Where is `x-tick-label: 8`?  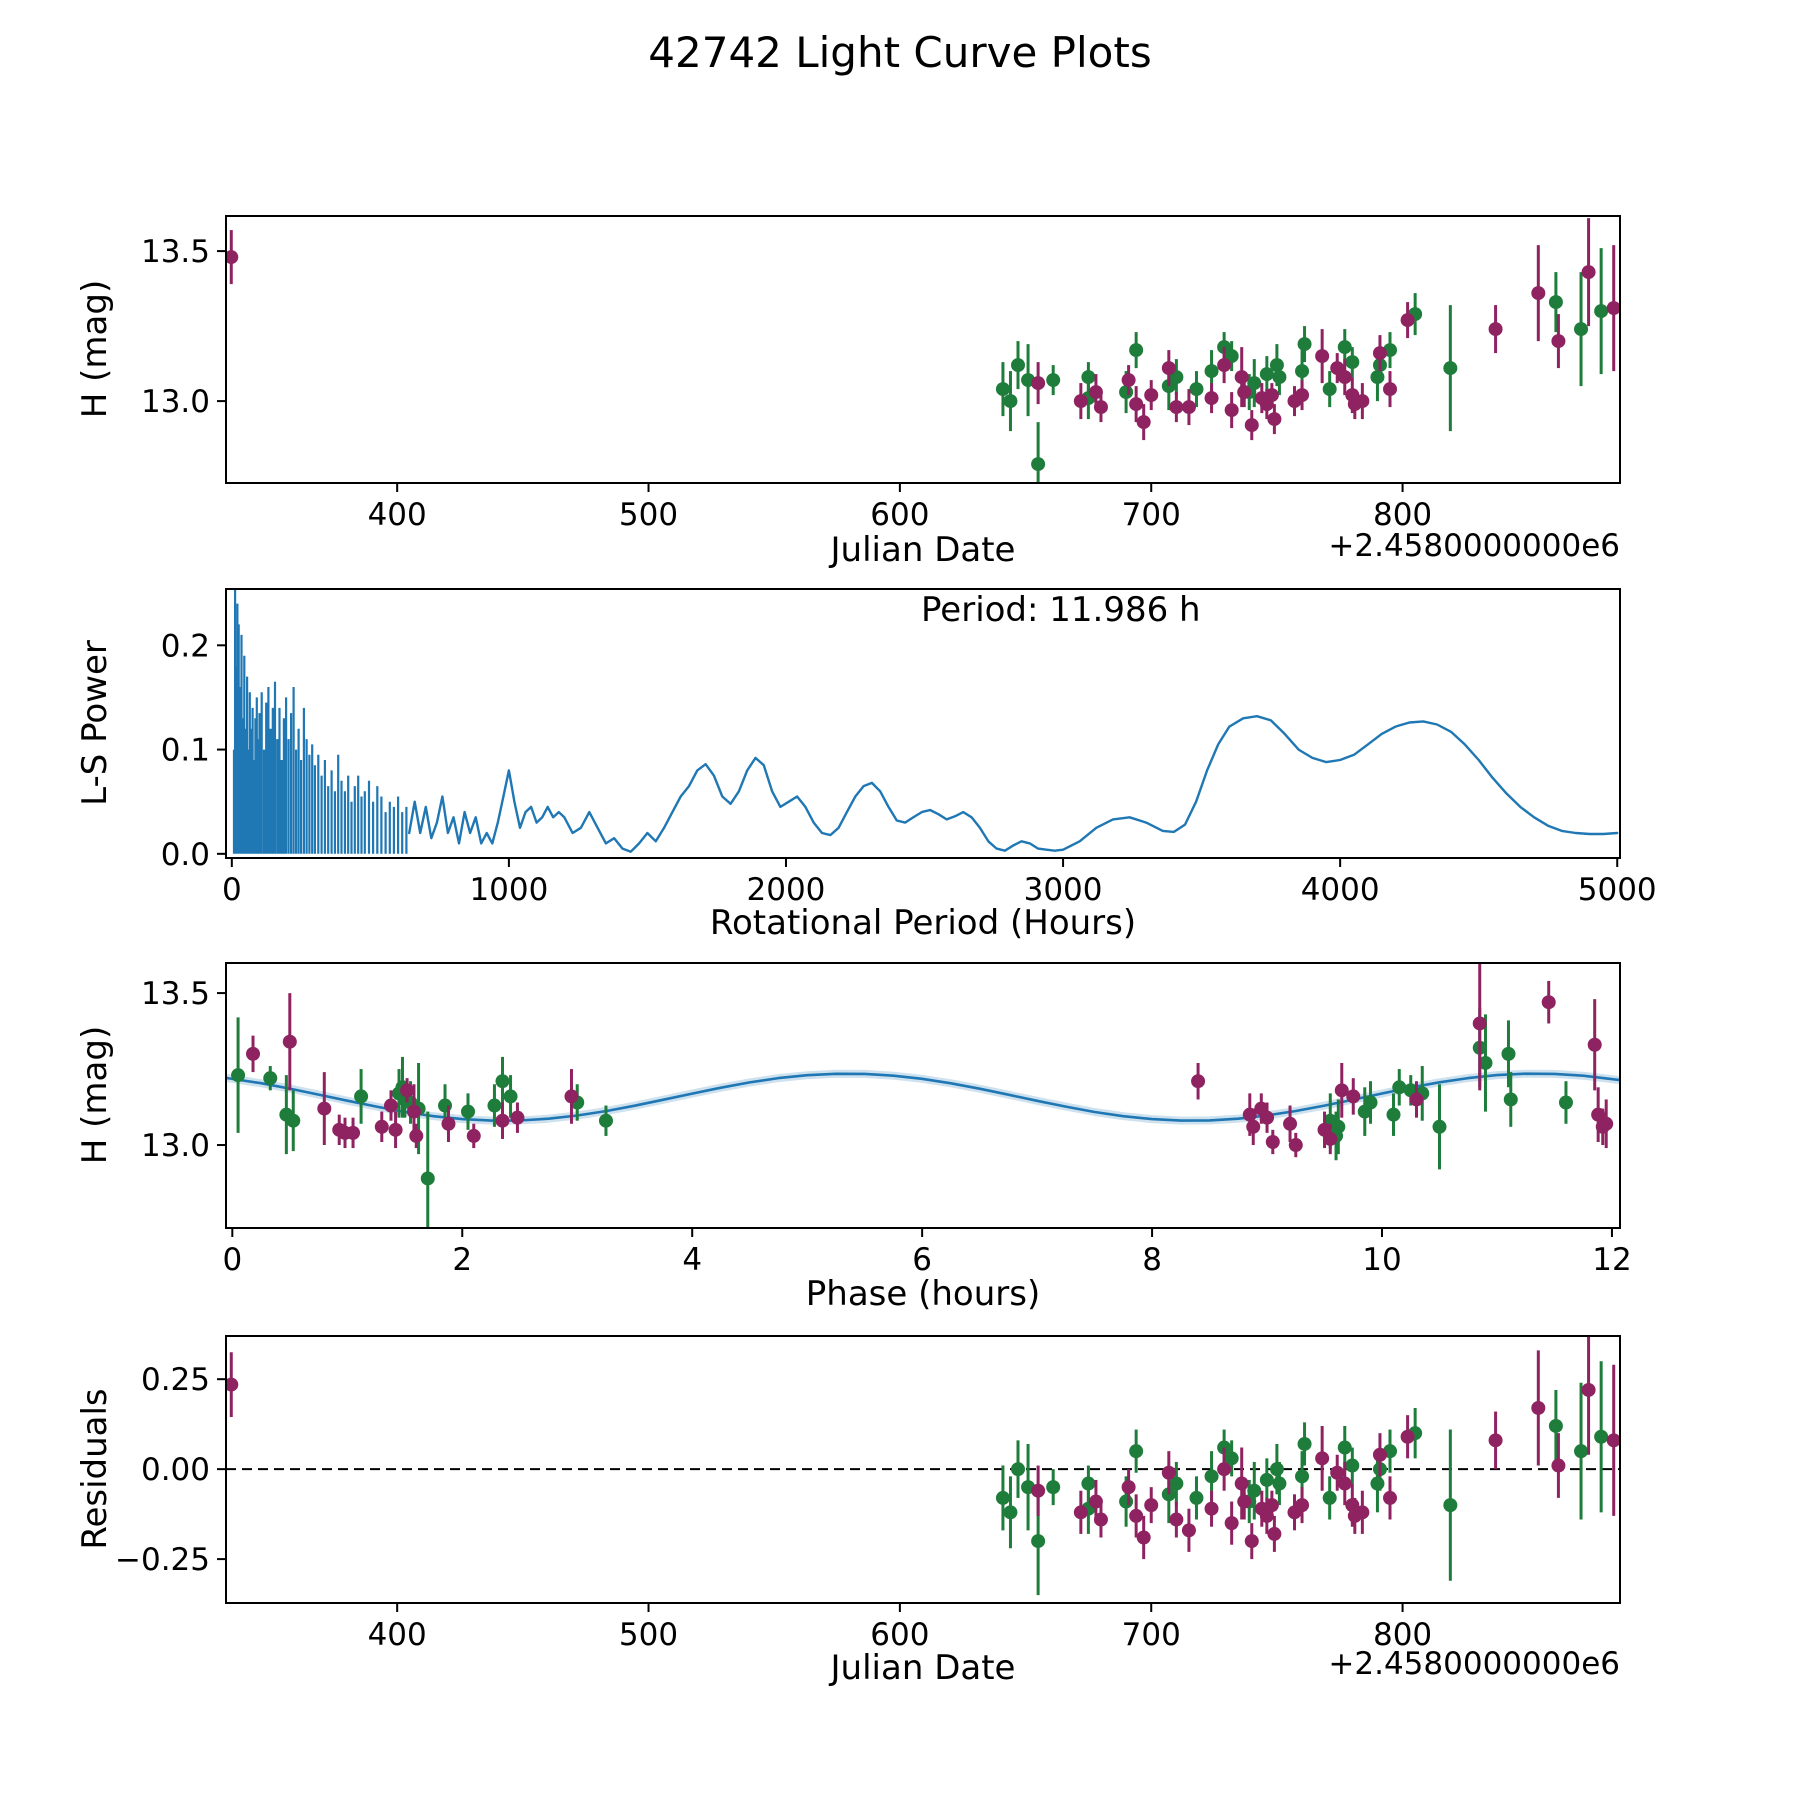 x-tick-label: 8 is located at coordinates (1152, 1260).